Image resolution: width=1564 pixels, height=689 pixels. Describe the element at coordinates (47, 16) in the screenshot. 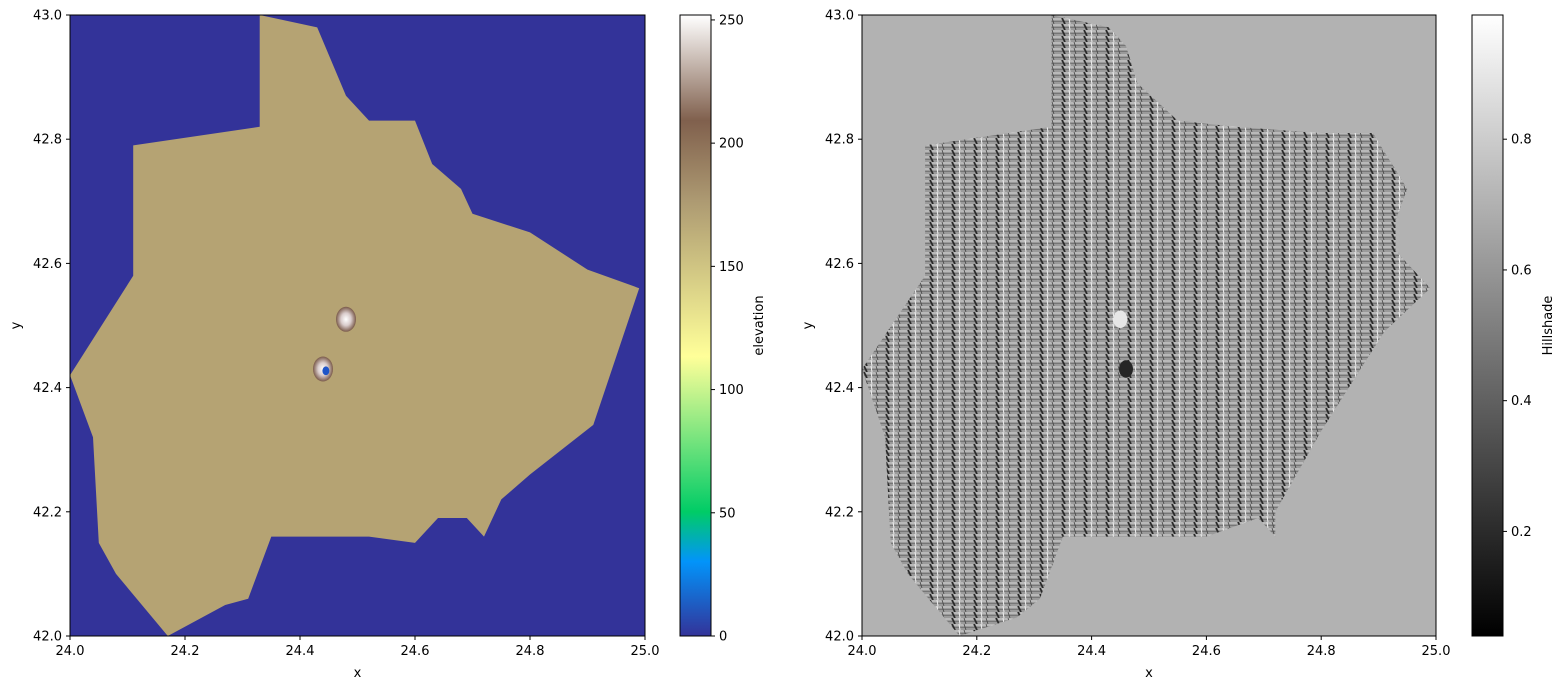

I see `elevation-ytick-label: 43.0` at that location.